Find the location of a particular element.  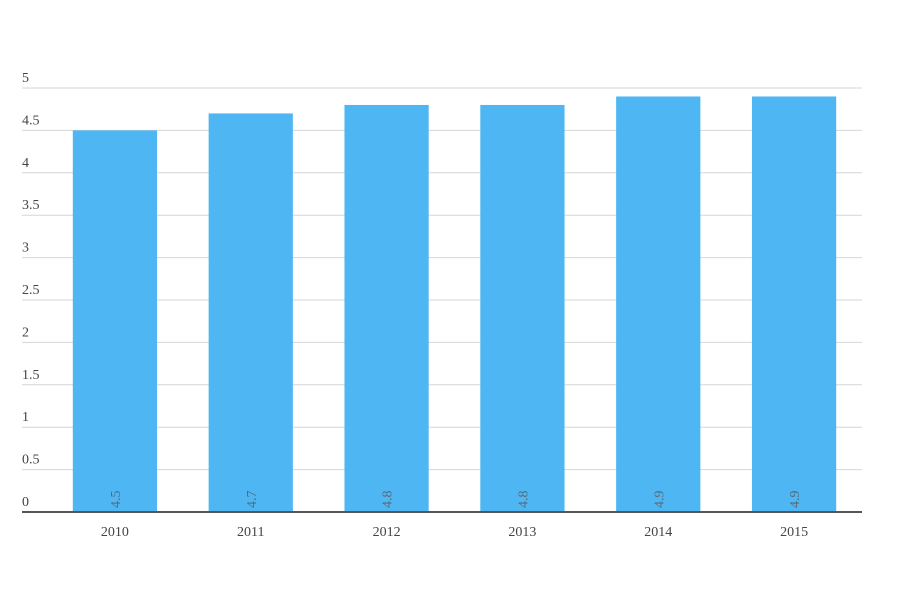

y-tick-label: 4.5 is located at coordinates (31, 120).